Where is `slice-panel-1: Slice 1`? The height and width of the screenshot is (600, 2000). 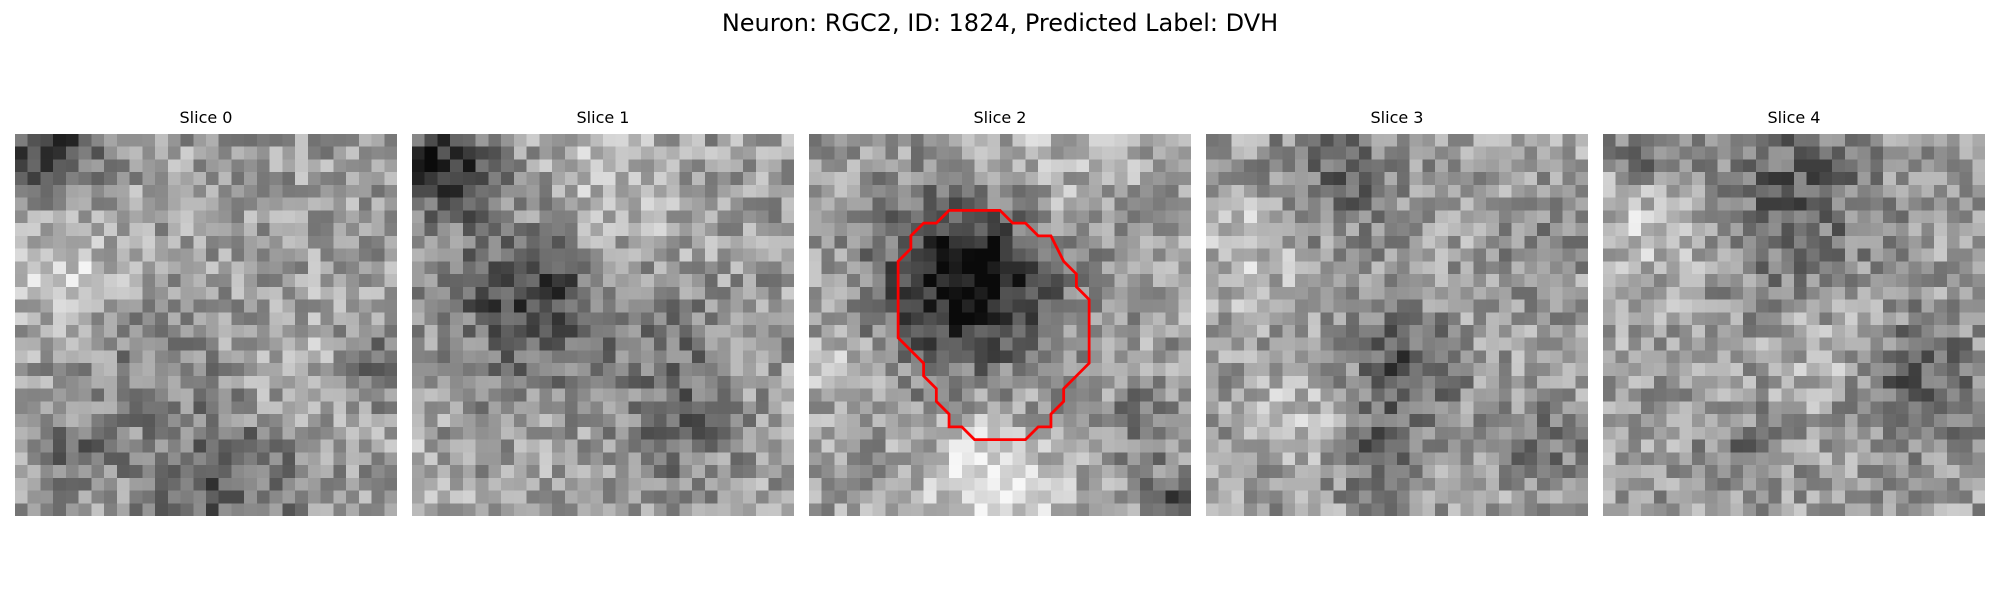 slice-panel-1: Slice 1 is located at coordinates (603, 312).